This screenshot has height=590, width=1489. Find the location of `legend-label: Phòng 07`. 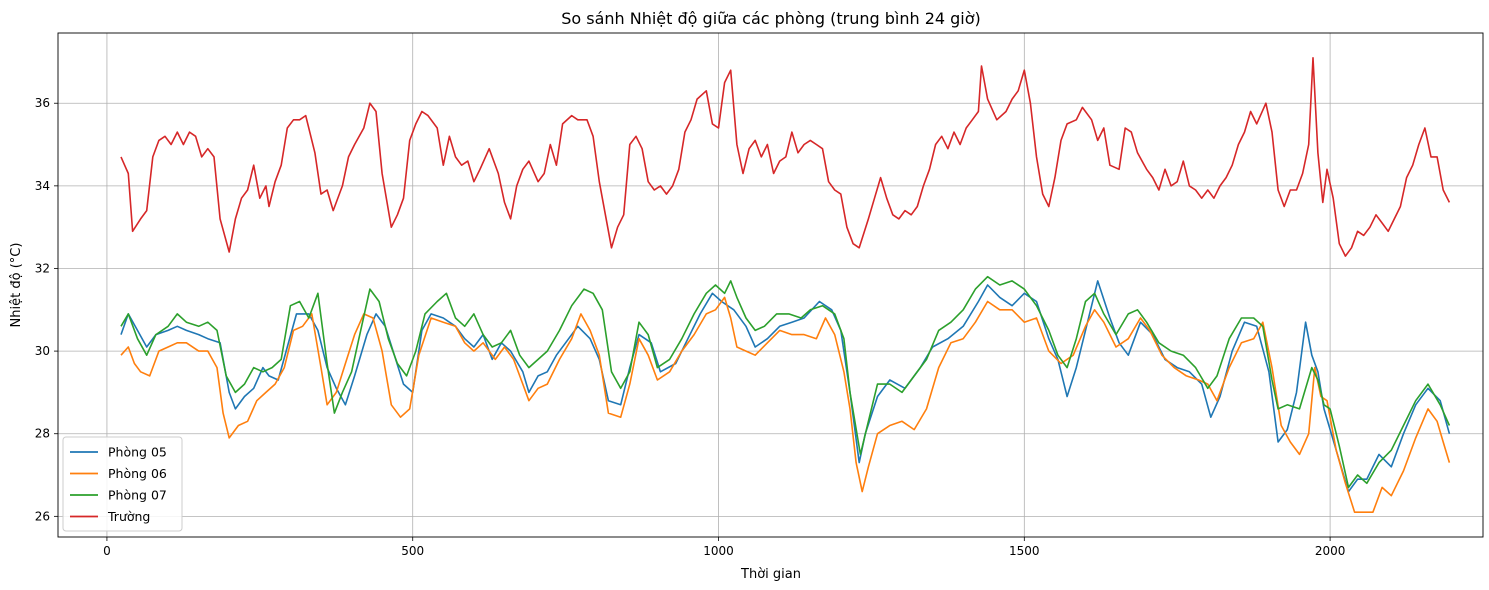

legend-label: Phòng 07 is located at coordinates (137, 495).